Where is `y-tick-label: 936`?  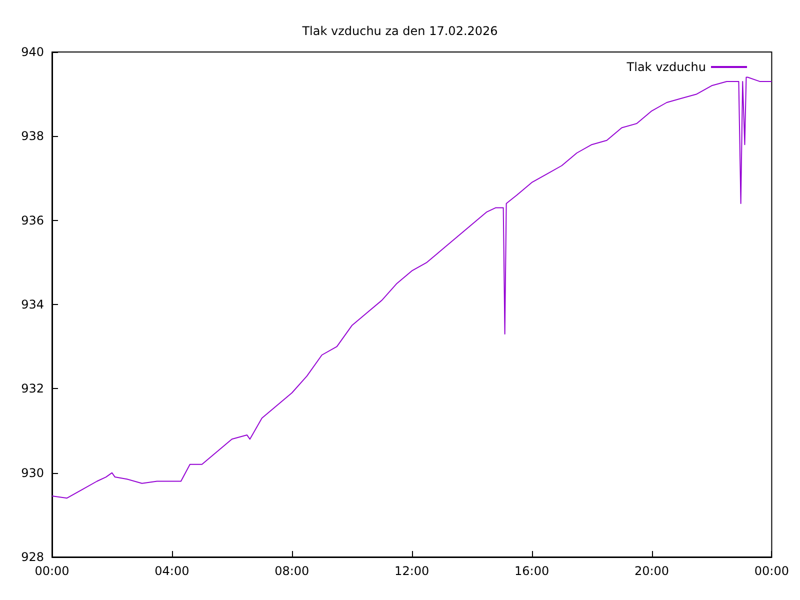 y-tick-label: 936 is located at coordinates (32, 220).